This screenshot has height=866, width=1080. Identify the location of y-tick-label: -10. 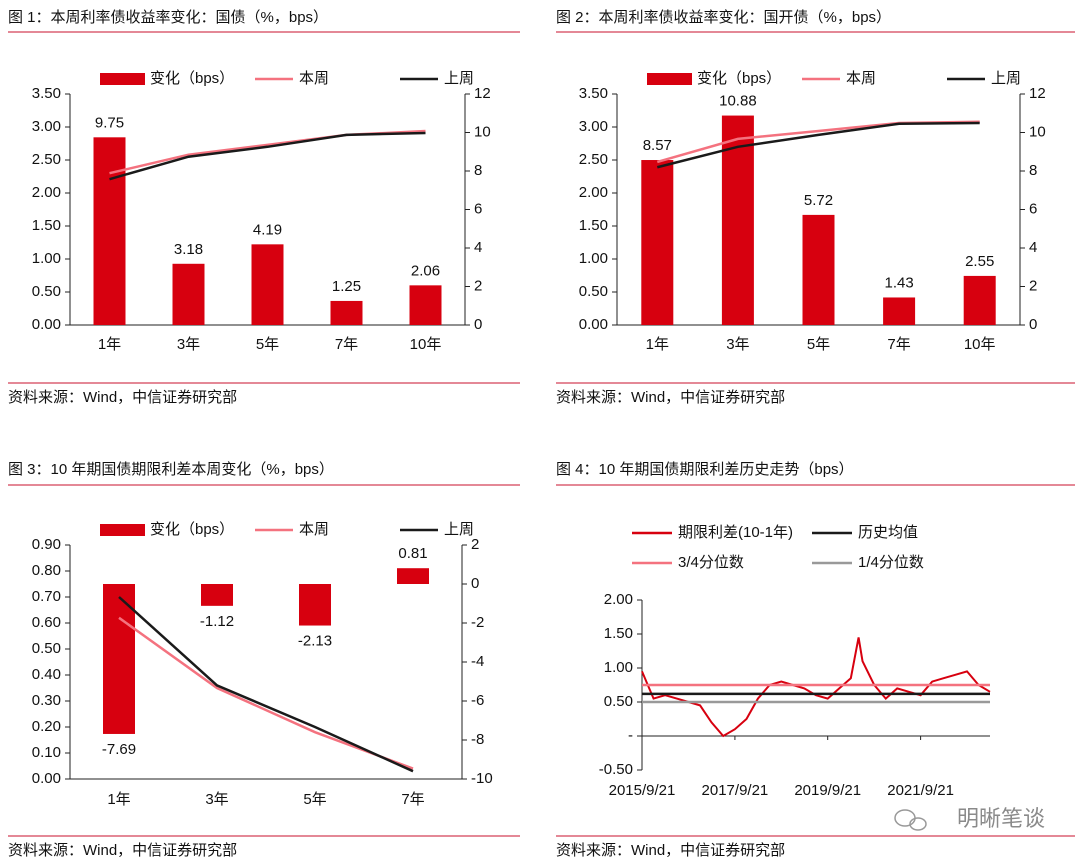
(482, 778).